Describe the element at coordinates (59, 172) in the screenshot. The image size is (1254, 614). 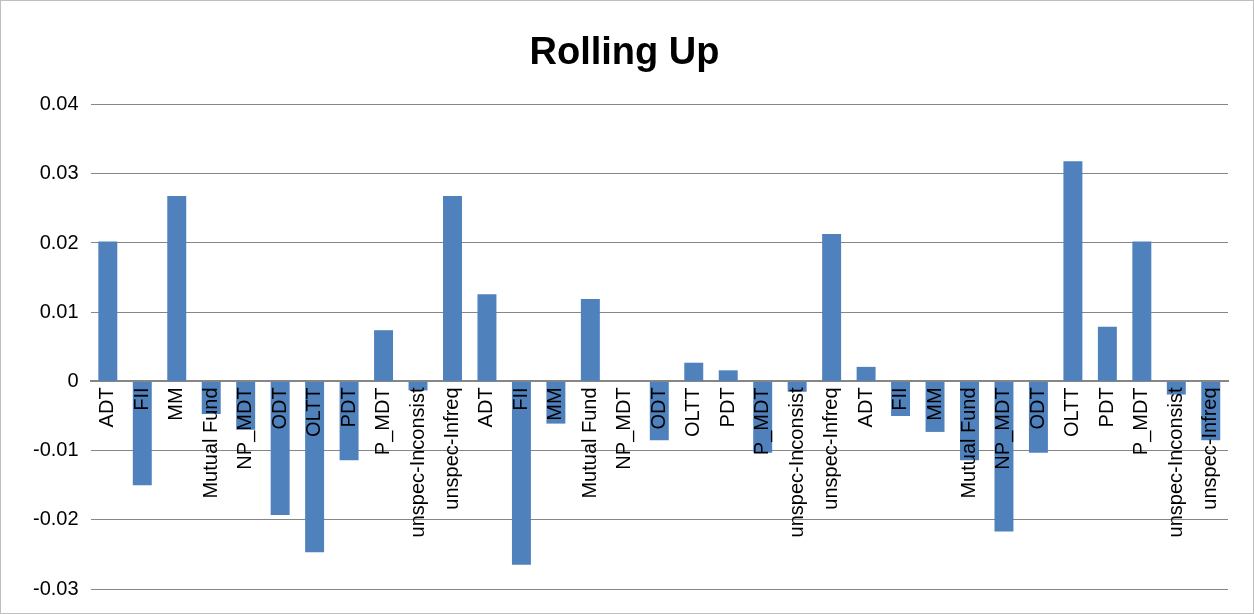
I see `y-tick-label: 0.03` at that location.